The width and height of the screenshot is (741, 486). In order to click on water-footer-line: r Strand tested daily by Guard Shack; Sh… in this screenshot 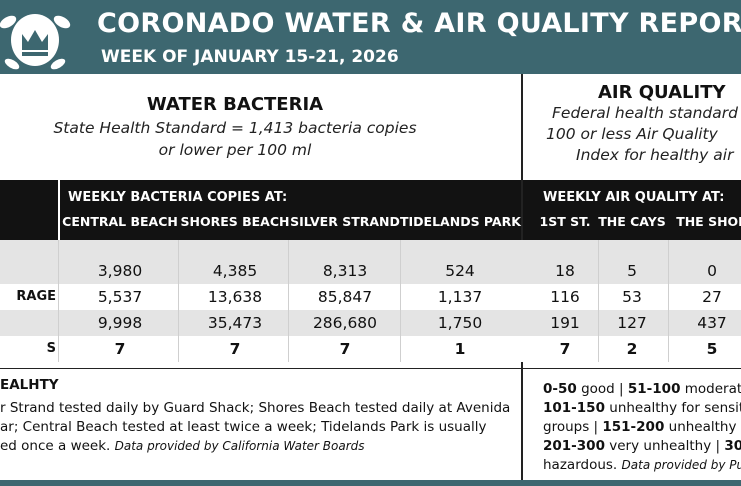, I will do `click(255, 408)`.